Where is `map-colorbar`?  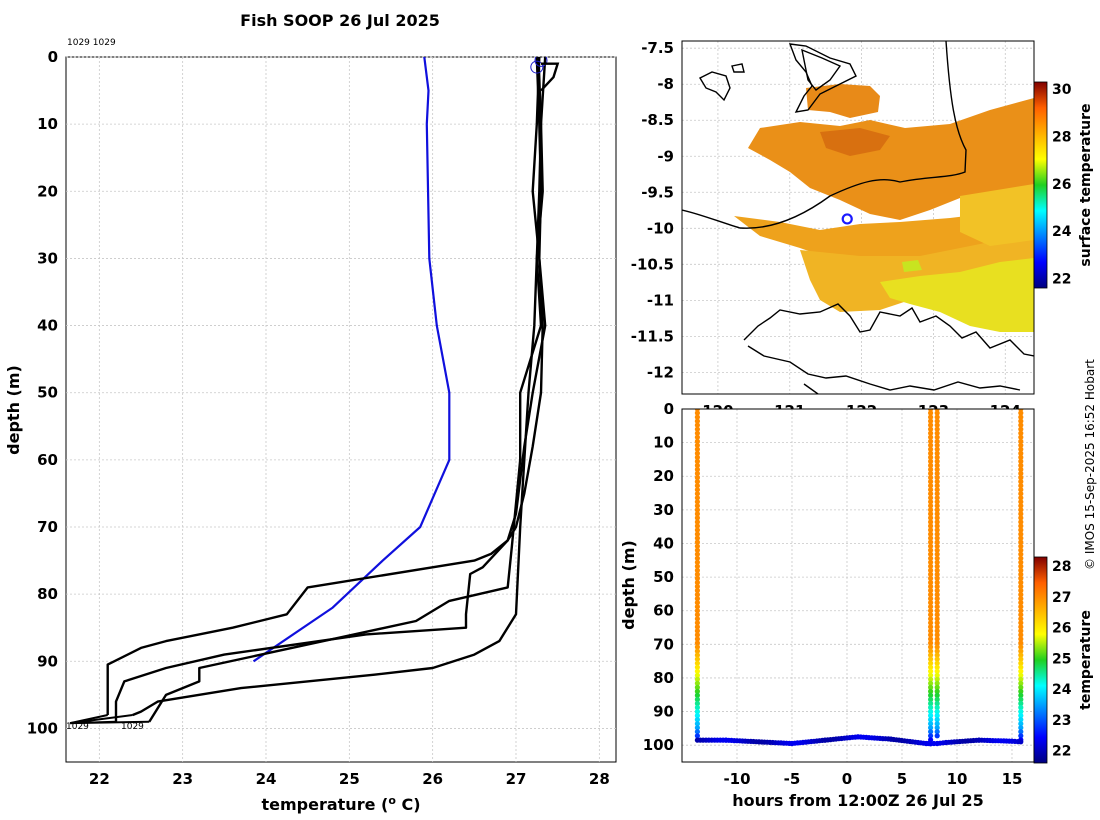 map-colorbar is located at coordinates (1040, 185).